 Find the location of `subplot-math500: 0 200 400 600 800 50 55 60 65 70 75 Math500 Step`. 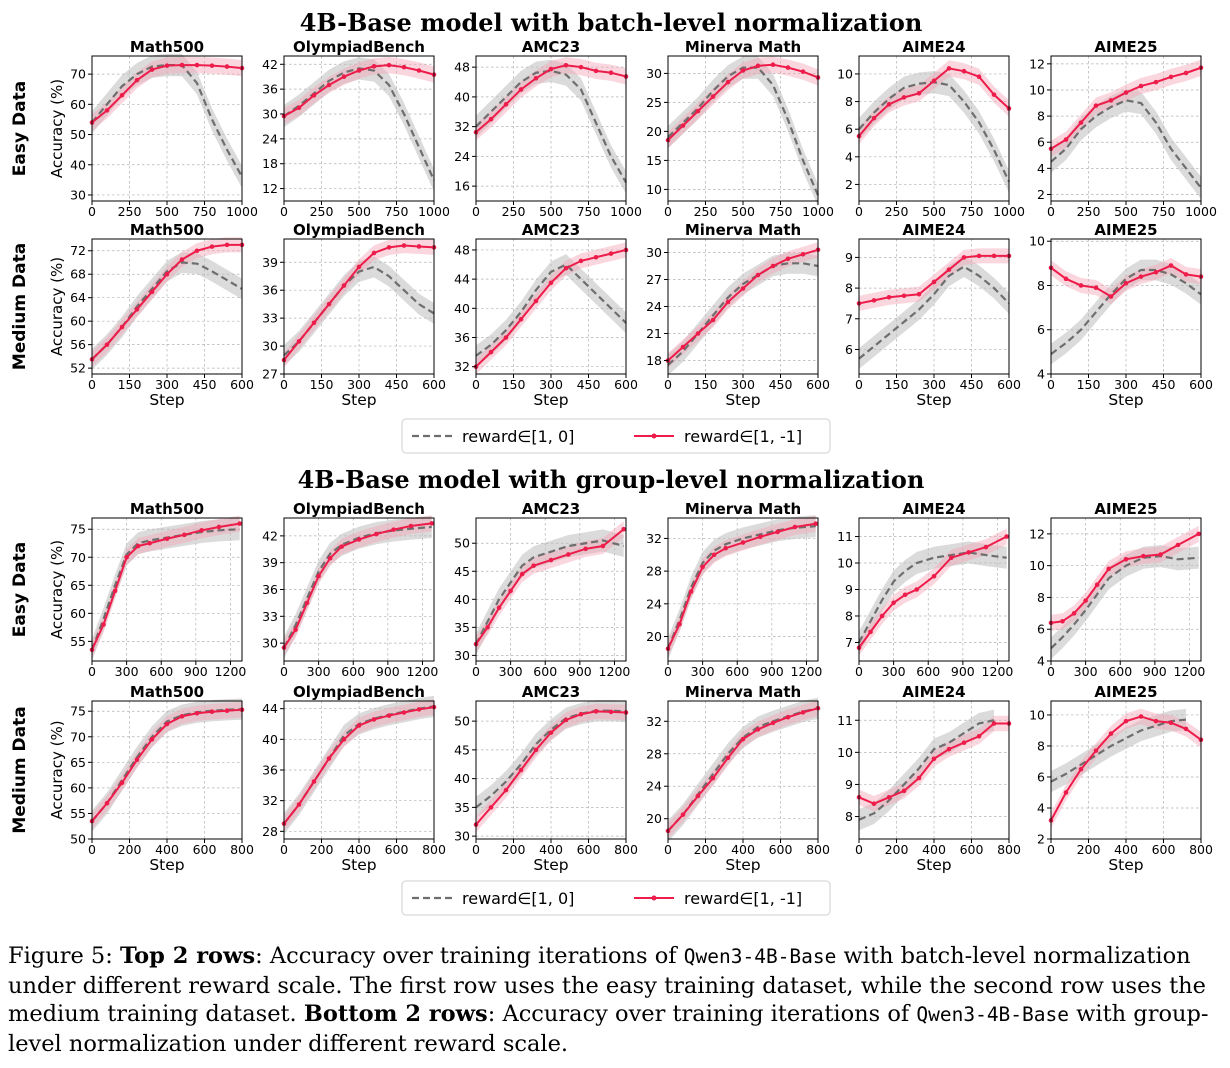

subplot-math500: 0 200 400 600 800 50 55 60 65 70 75 Math500 Step is located at coordinates (162, 778).